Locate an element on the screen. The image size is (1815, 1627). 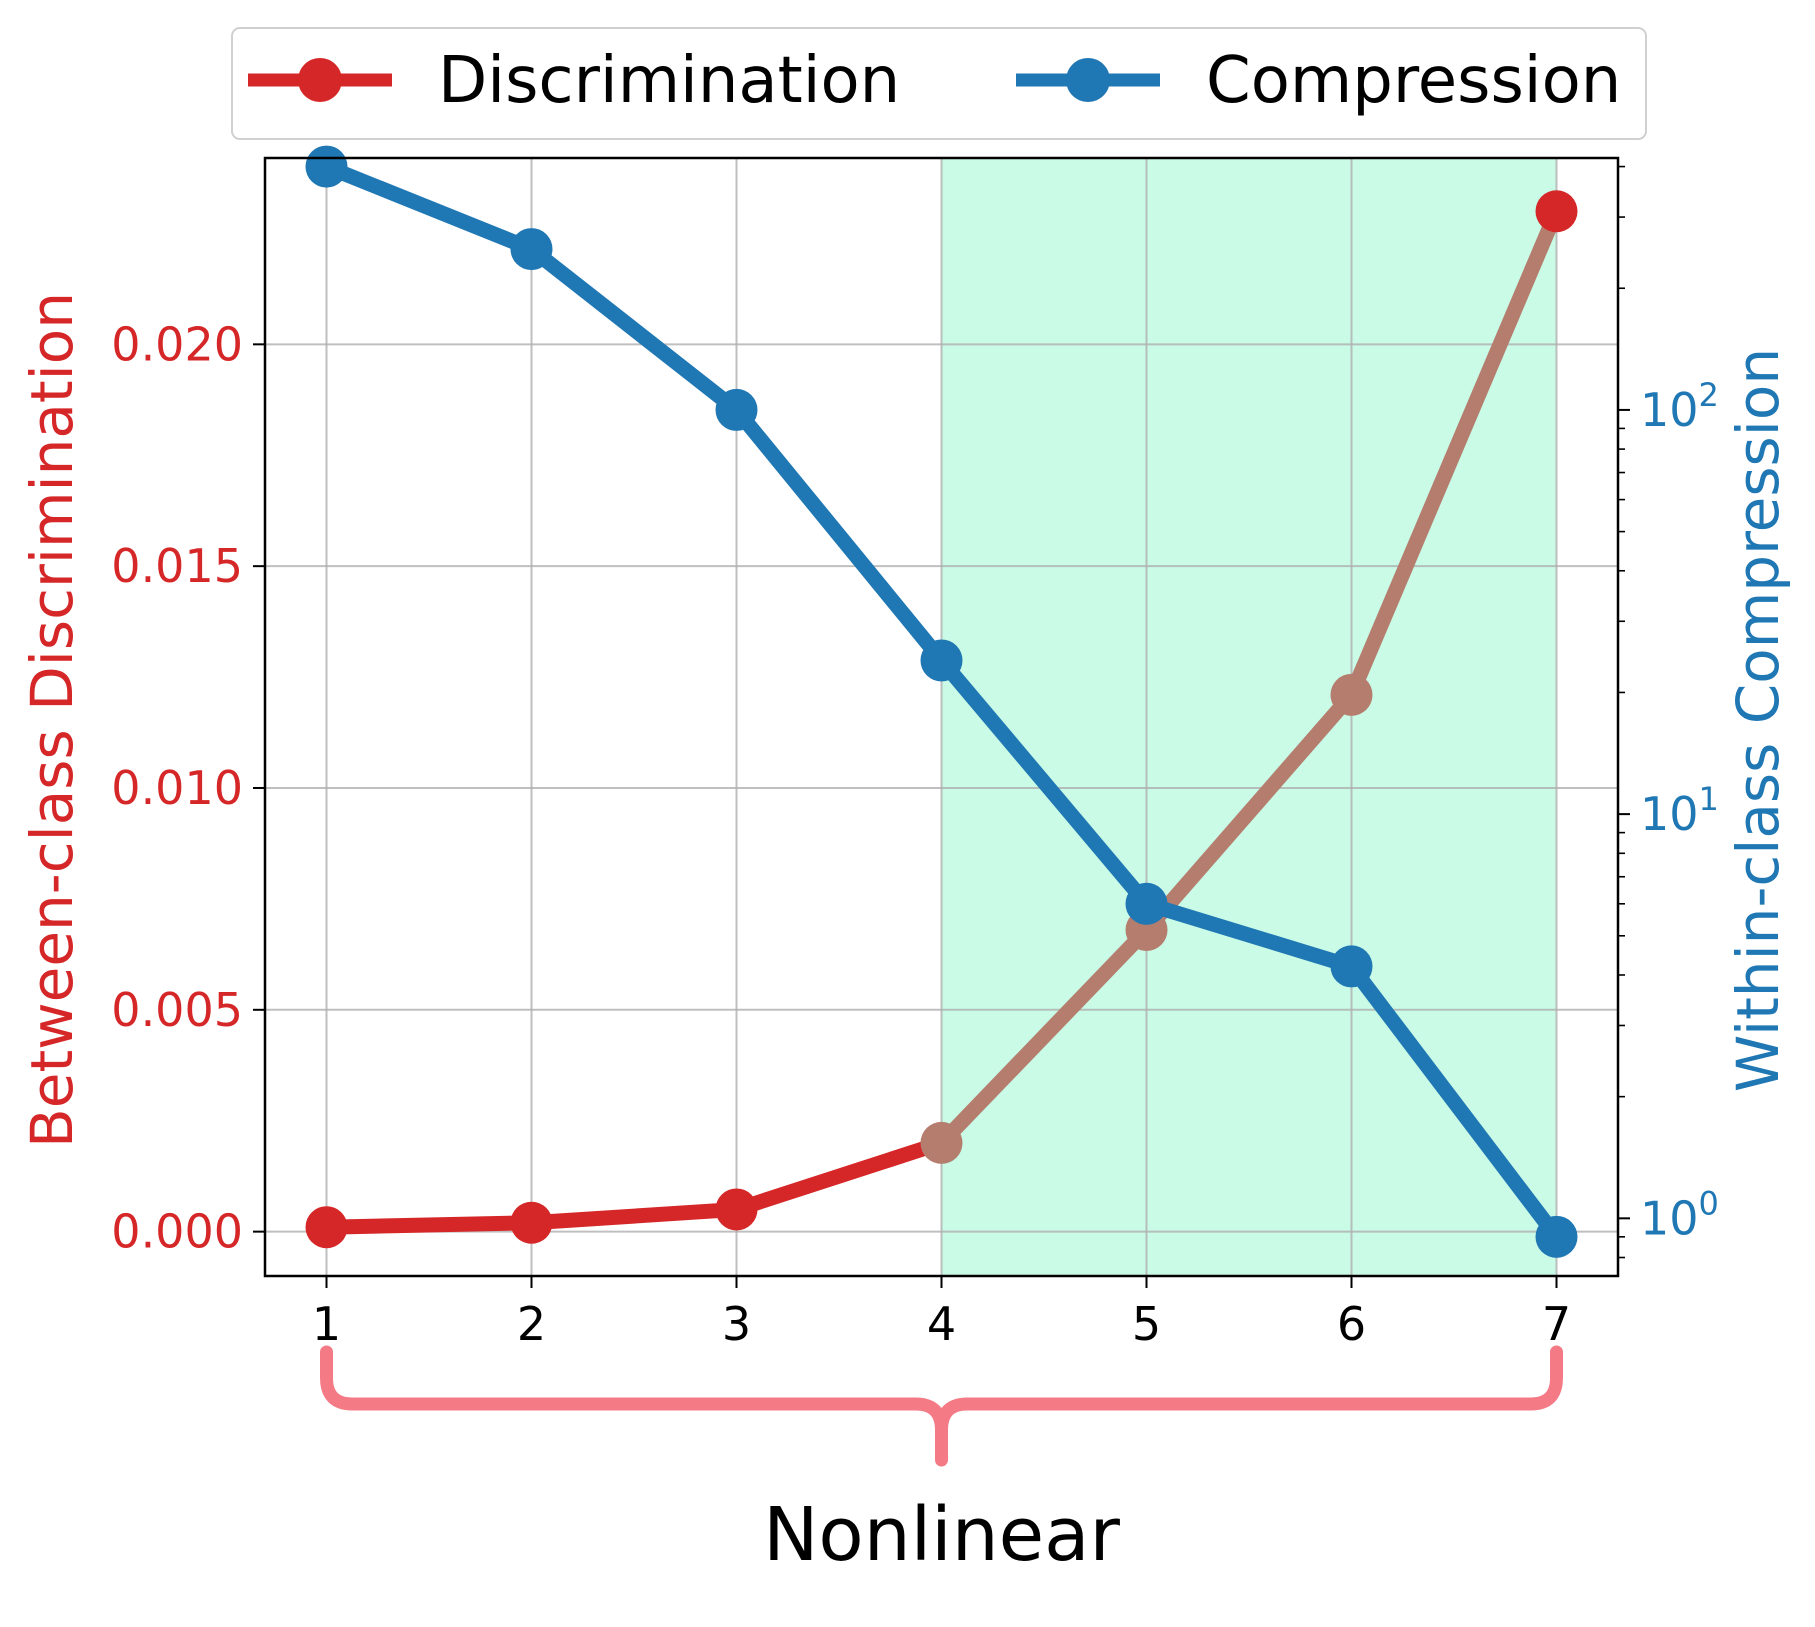
x-tick-label-7: 7 is located at coordinates (1556, 1324).